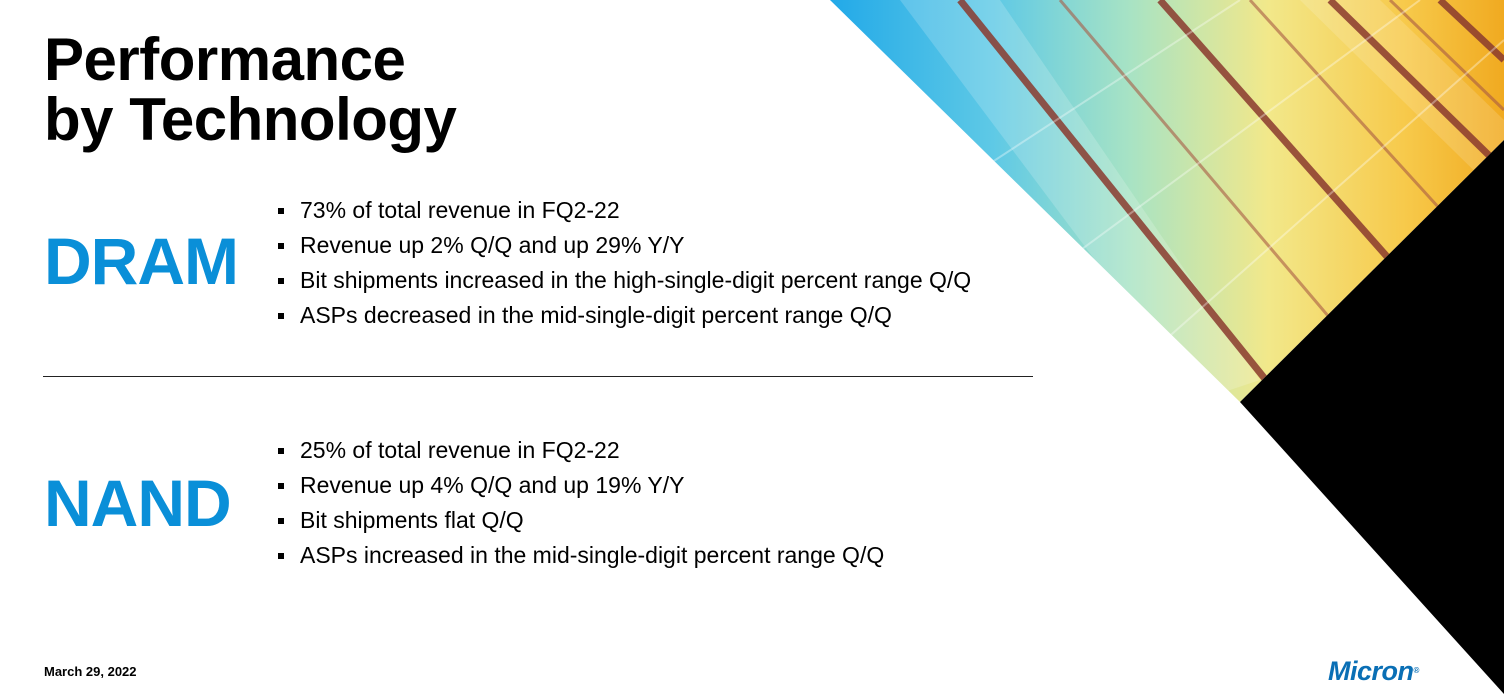 This screenshot has width=1504, height=694. I want to click on dram-heading: DRAM, so click(141, 261).